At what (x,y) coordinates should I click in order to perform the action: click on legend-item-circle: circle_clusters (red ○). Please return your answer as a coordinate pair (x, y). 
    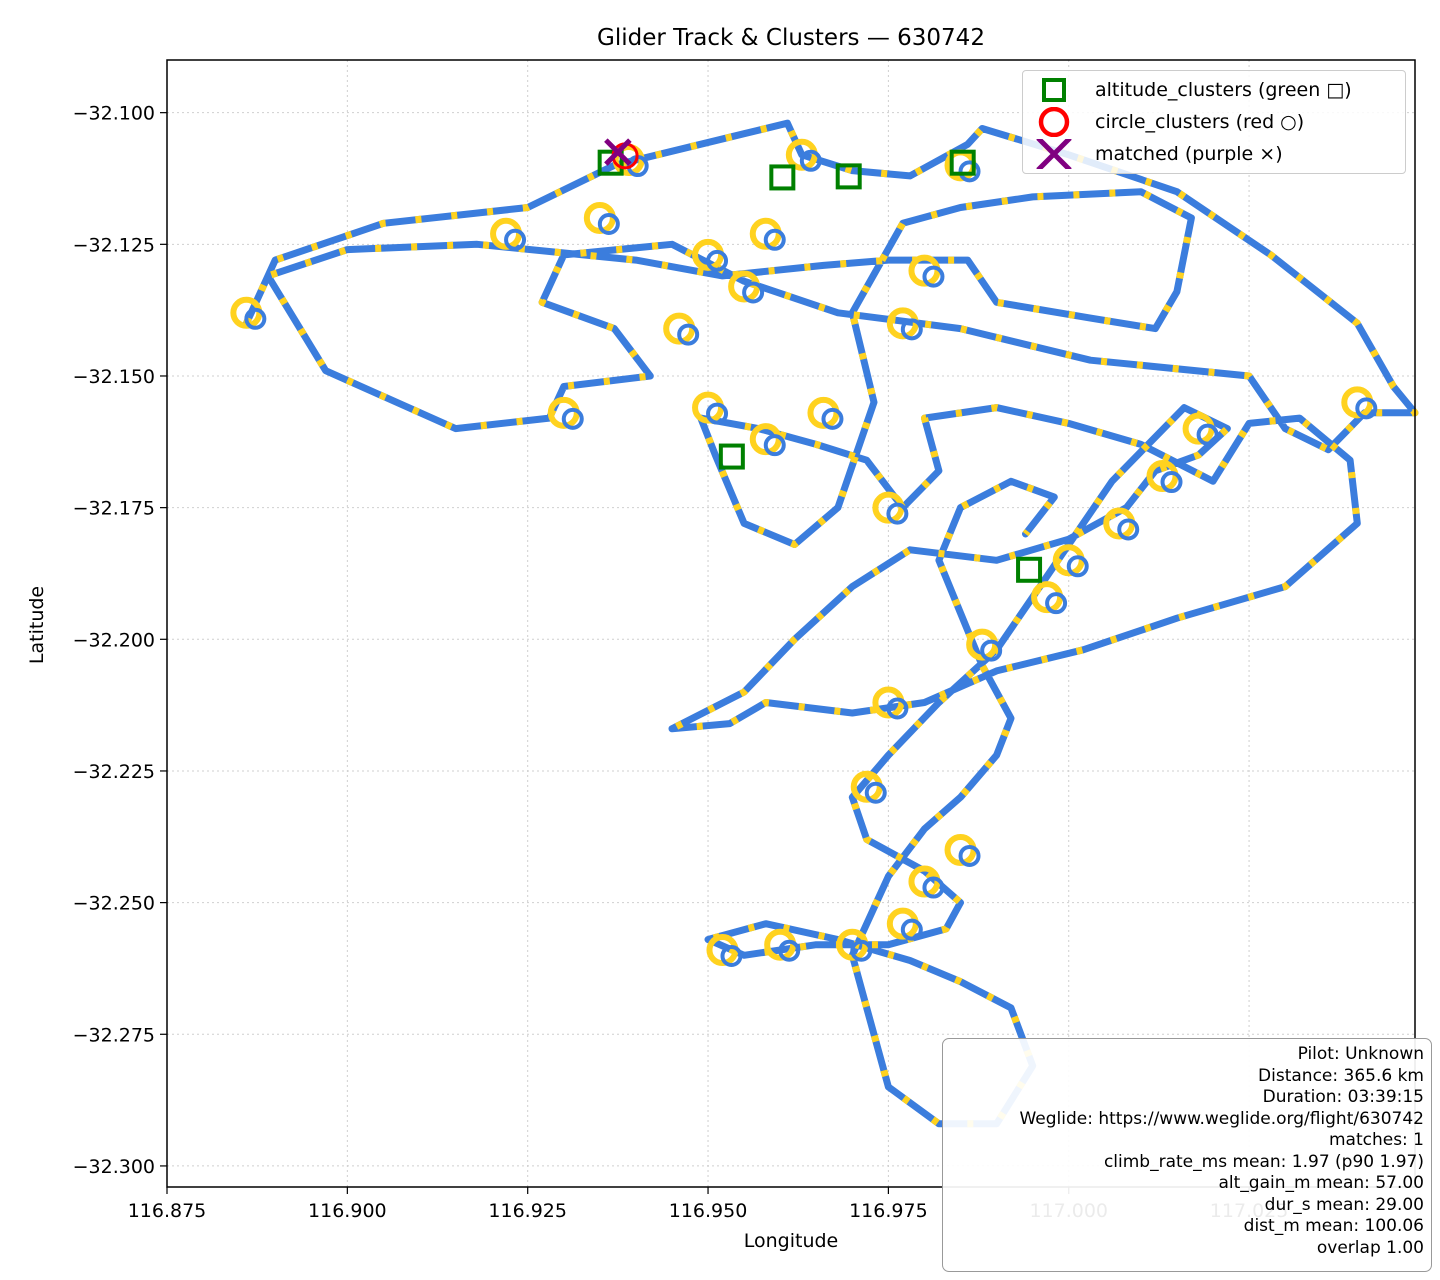
    Looking at the image, I should click on (1214, 122).